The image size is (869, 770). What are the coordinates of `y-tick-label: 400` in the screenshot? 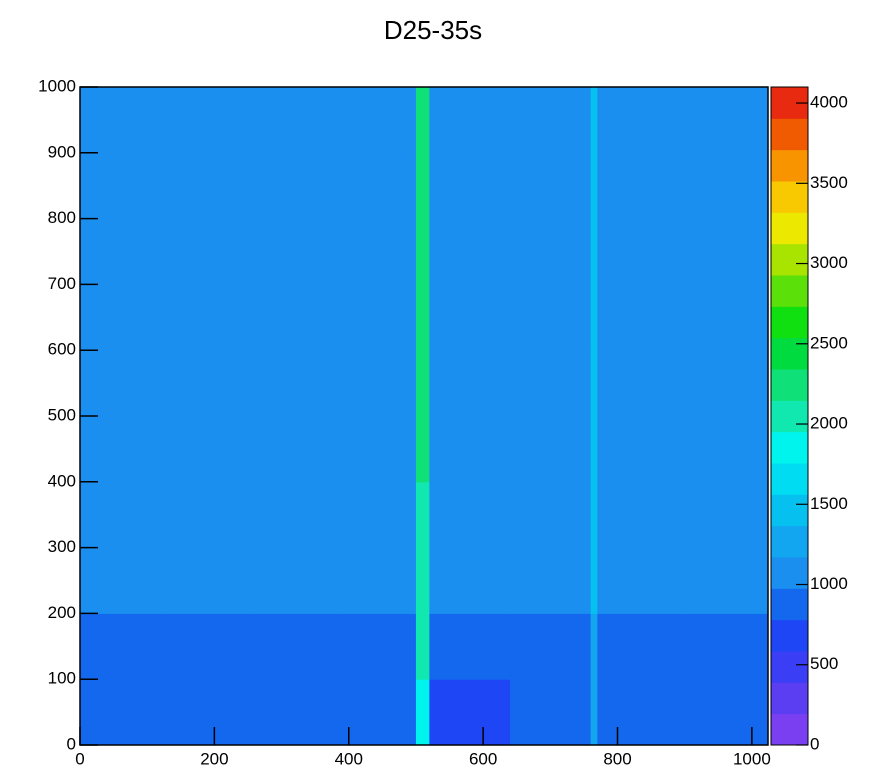 It's located at (62, 480).